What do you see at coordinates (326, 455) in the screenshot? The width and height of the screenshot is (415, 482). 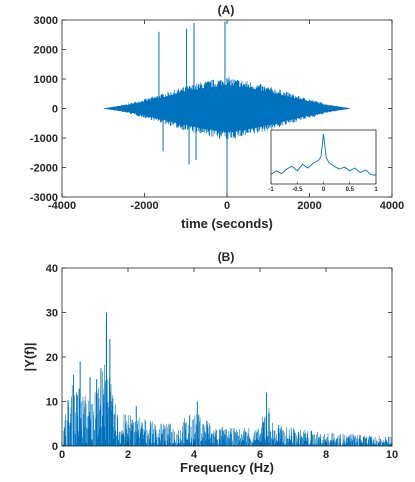 I see `panel-b-x-tick-label: 8` at bounding box center [326, 455].